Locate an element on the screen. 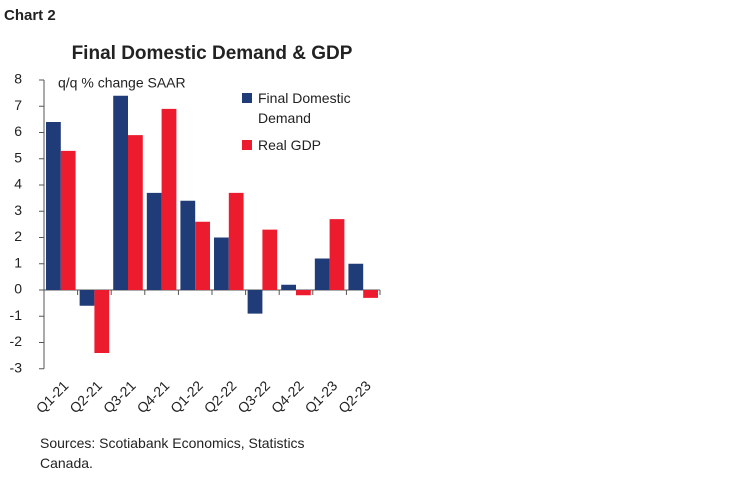 Image resolution: width=750 pixels, height=482 pixels. y-tick-label: 8 is located at coordinates (18, 79).